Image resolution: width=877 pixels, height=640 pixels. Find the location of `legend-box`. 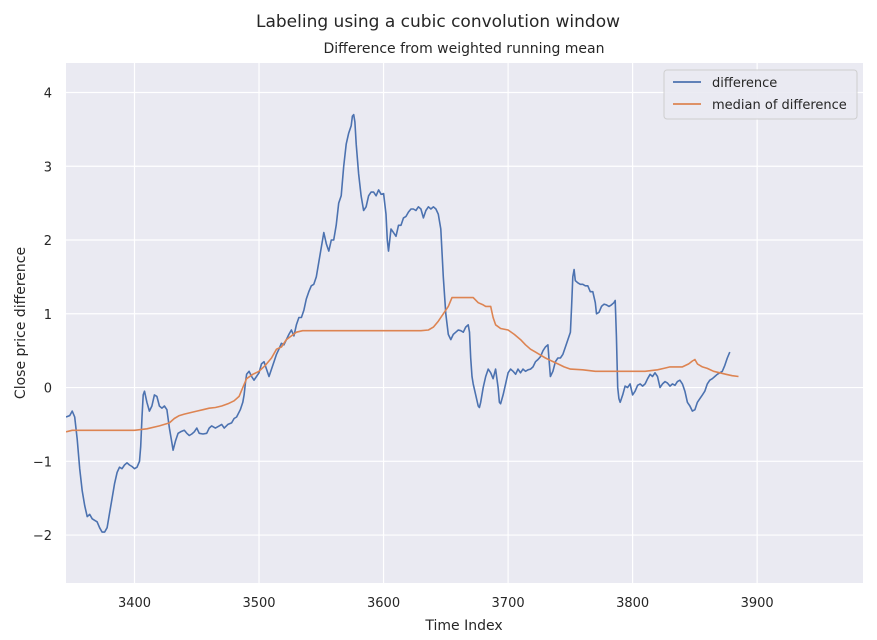

legend-box is located at coordinates (760, 94).